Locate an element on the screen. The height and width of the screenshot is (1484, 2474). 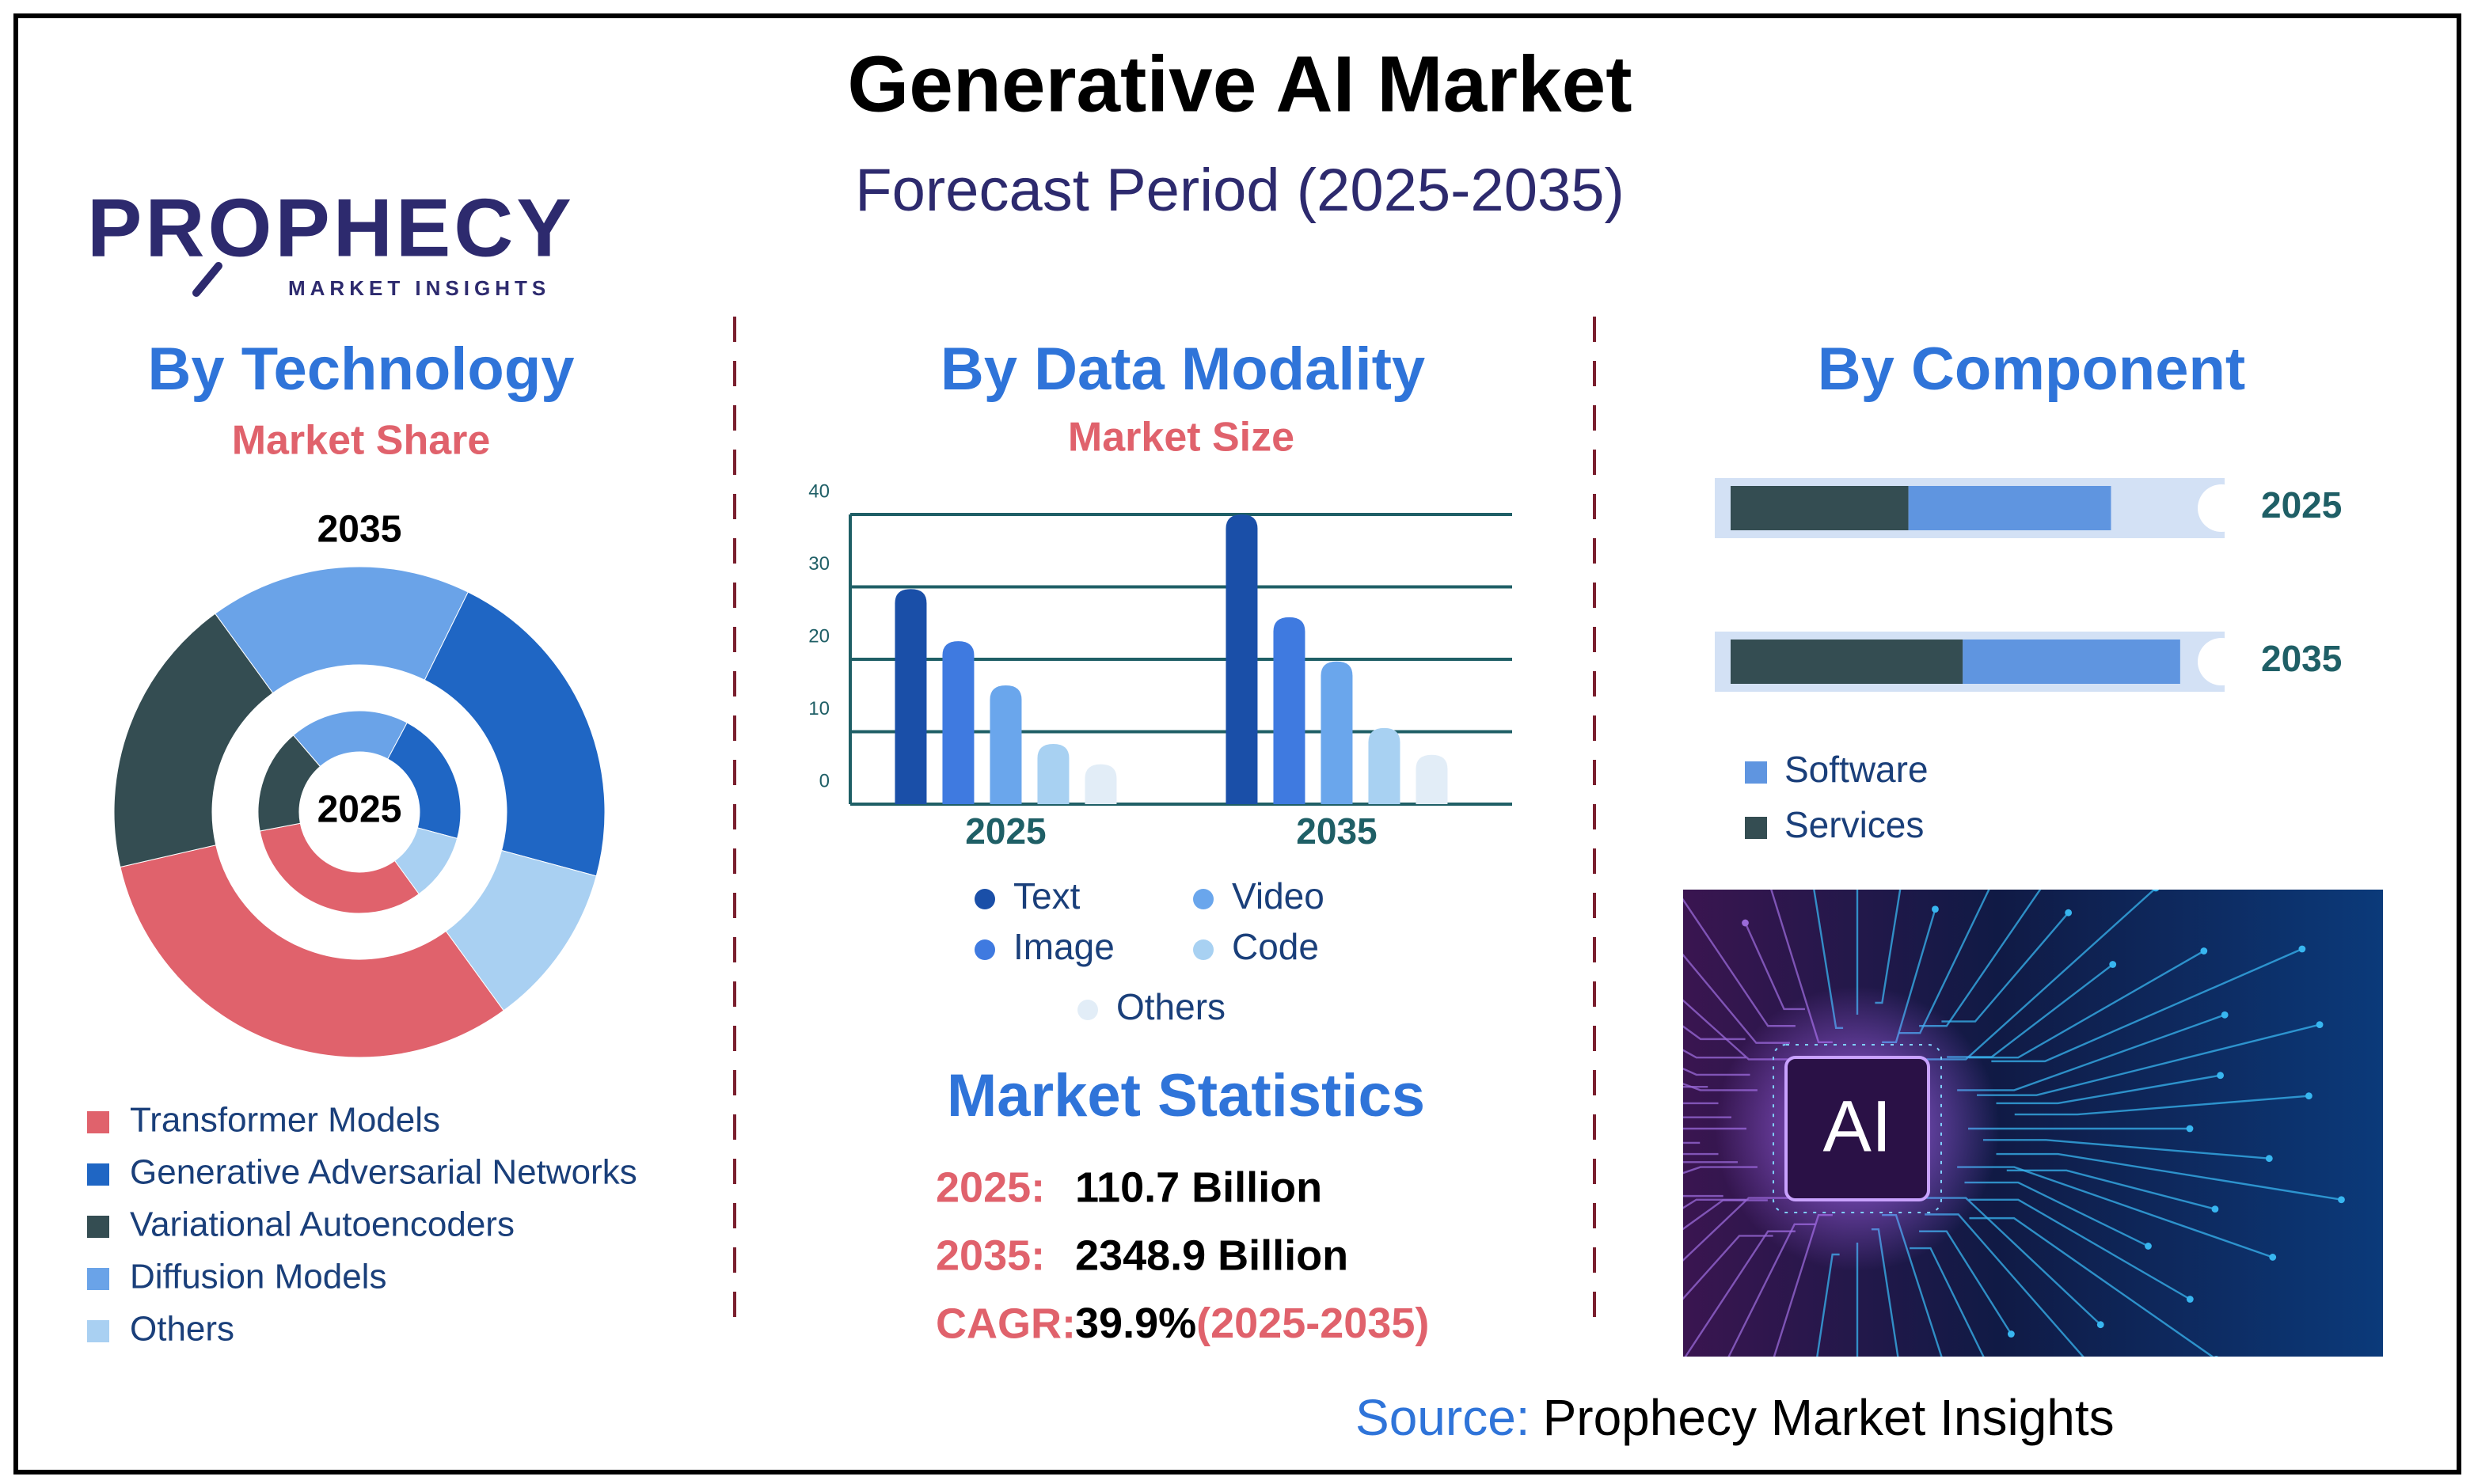
page-title: Generative AI Market is located at coordinates (1240, 84).